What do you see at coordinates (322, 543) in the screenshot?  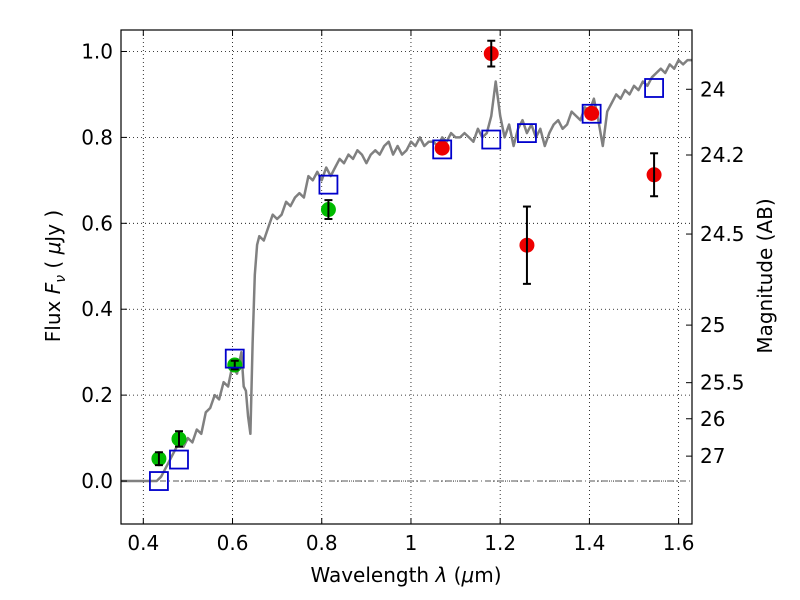 I see `x-tick-label: 0.8` at bounding box center [322, 543].